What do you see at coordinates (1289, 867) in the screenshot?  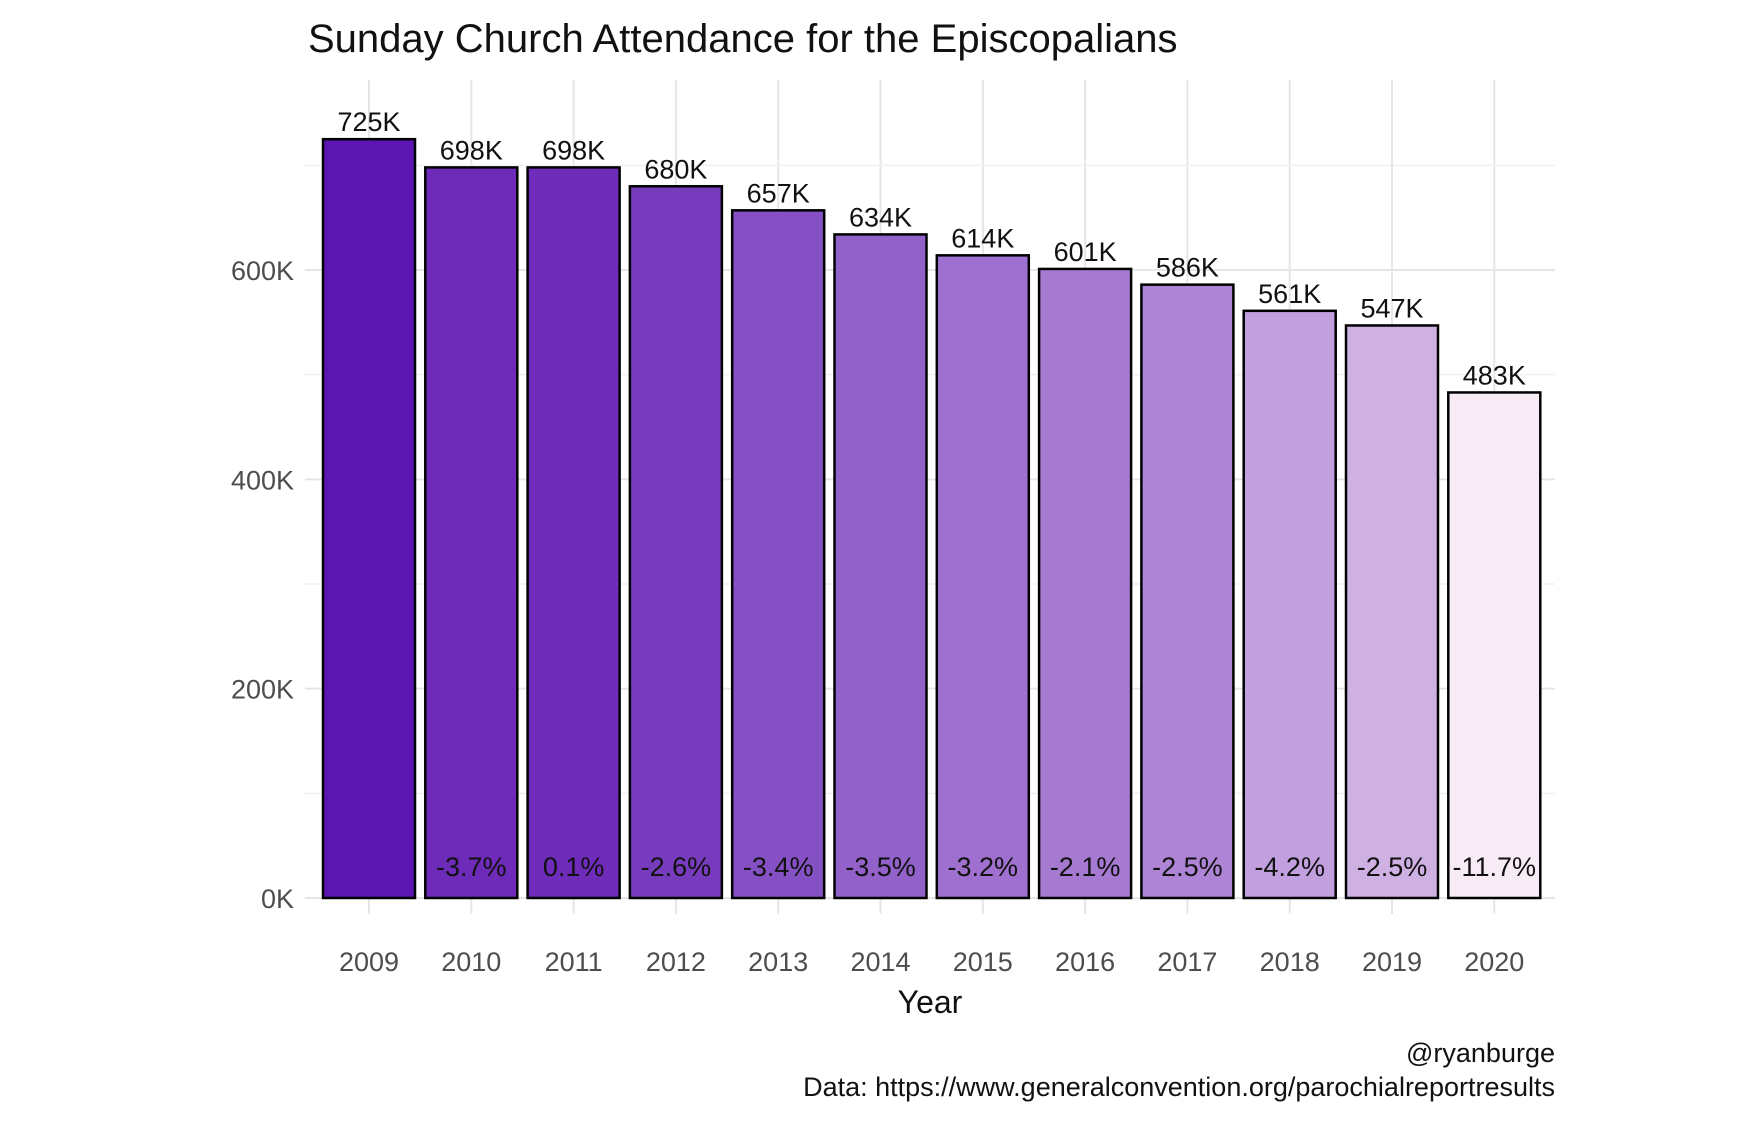 I see `pct-change-label-2018: -4.2%` at bounding box center [1289, 867].